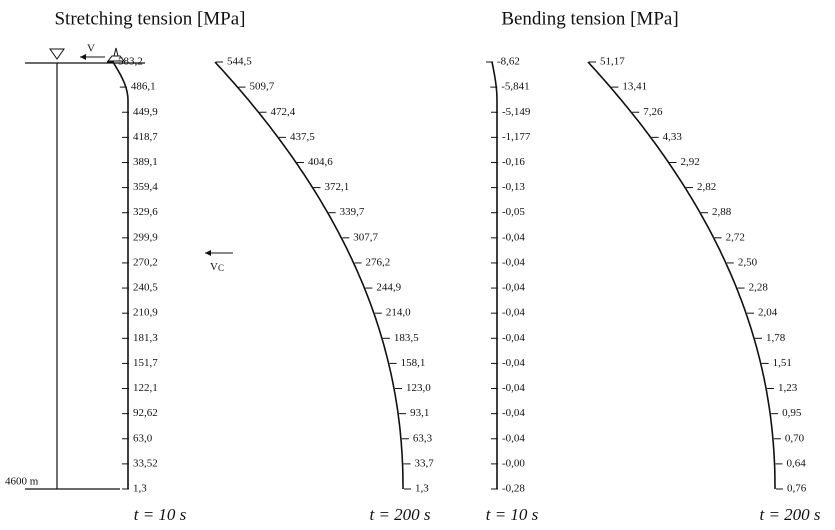 This screenshot has width=835, height=530. I want to click on value-label: 63,0, so click(143, 438).